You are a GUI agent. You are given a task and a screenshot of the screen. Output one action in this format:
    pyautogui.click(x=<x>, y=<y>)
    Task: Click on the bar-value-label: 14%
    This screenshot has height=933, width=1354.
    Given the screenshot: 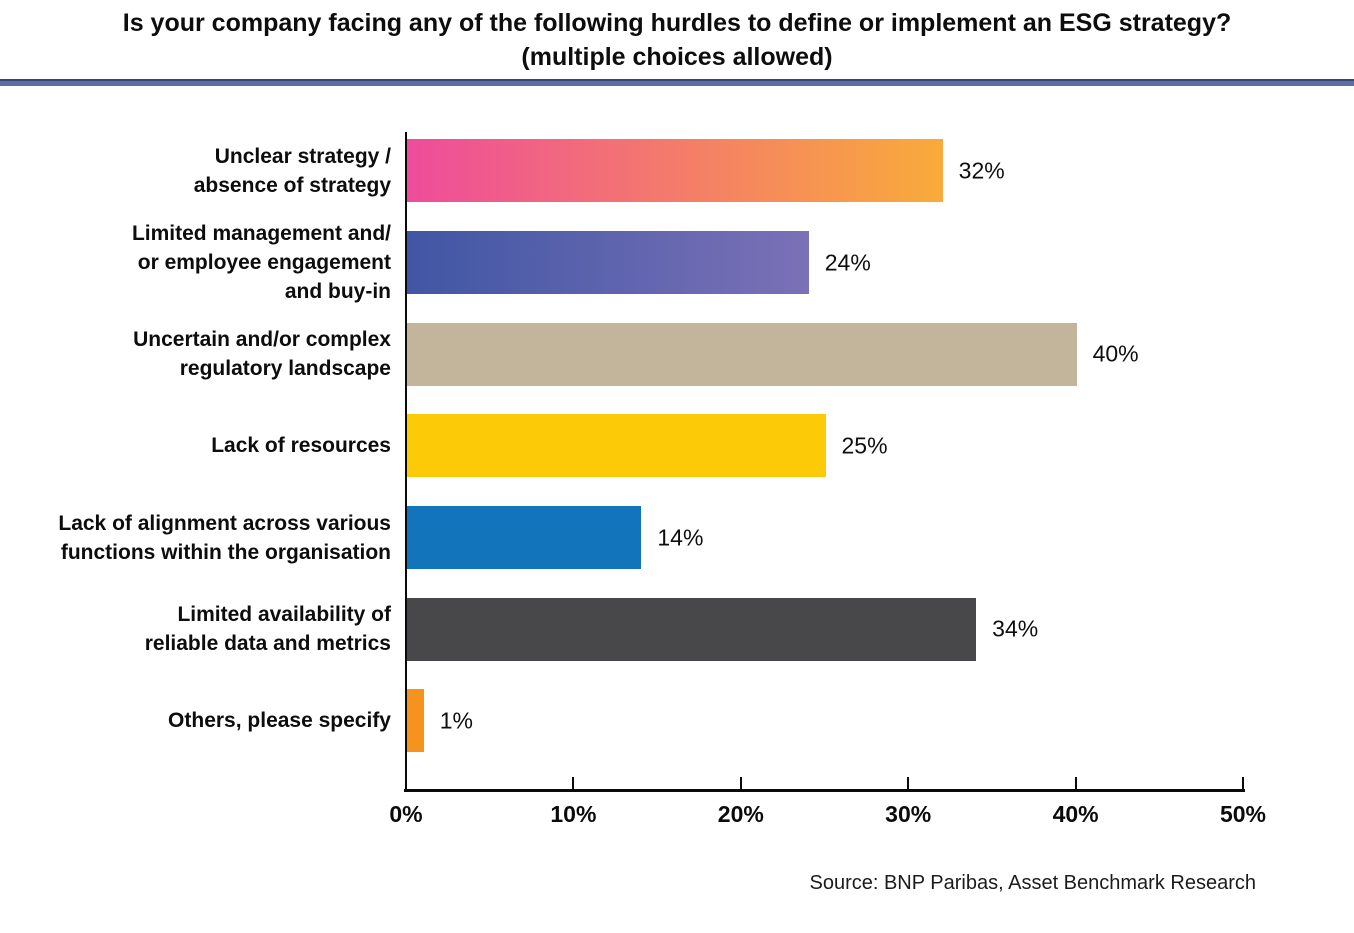 What is the action you would take?
    pyautogui.click(x=680, y=537)
    